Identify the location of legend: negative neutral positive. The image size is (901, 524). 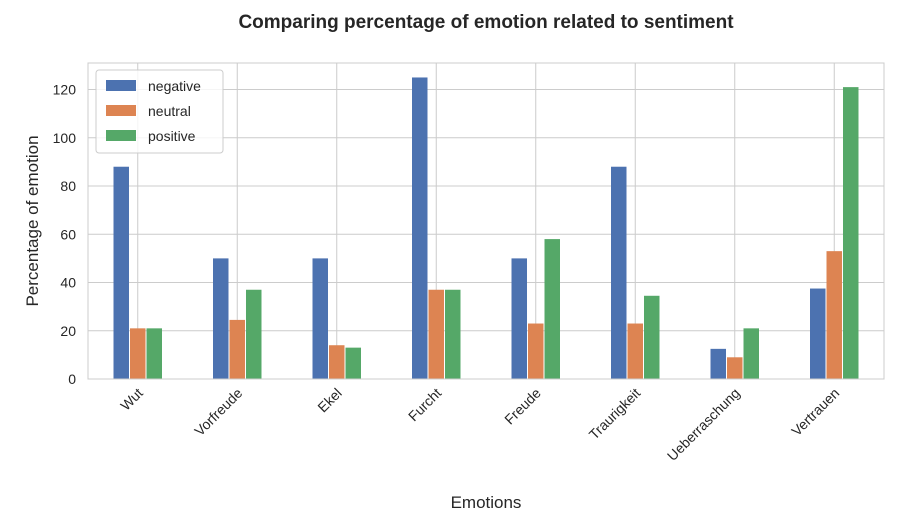
(159, 111).